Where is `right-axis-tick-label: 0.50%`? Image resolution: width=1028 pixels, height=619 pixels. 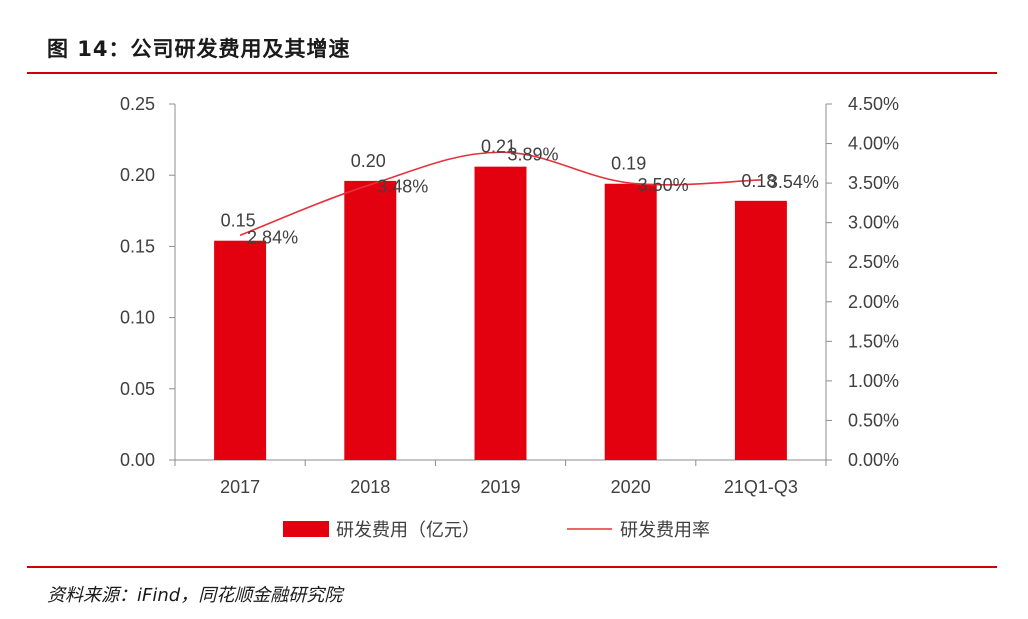
right-axis-tick-label: 0.50% is located at coordinates (873, 420).